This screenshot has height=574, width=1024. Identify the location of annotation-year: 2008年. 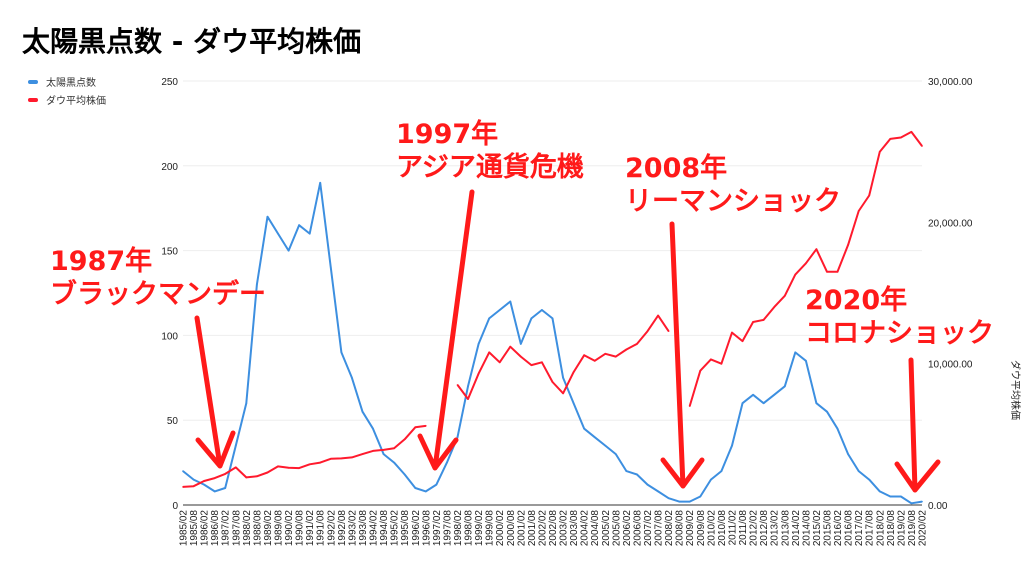
(676, 168).